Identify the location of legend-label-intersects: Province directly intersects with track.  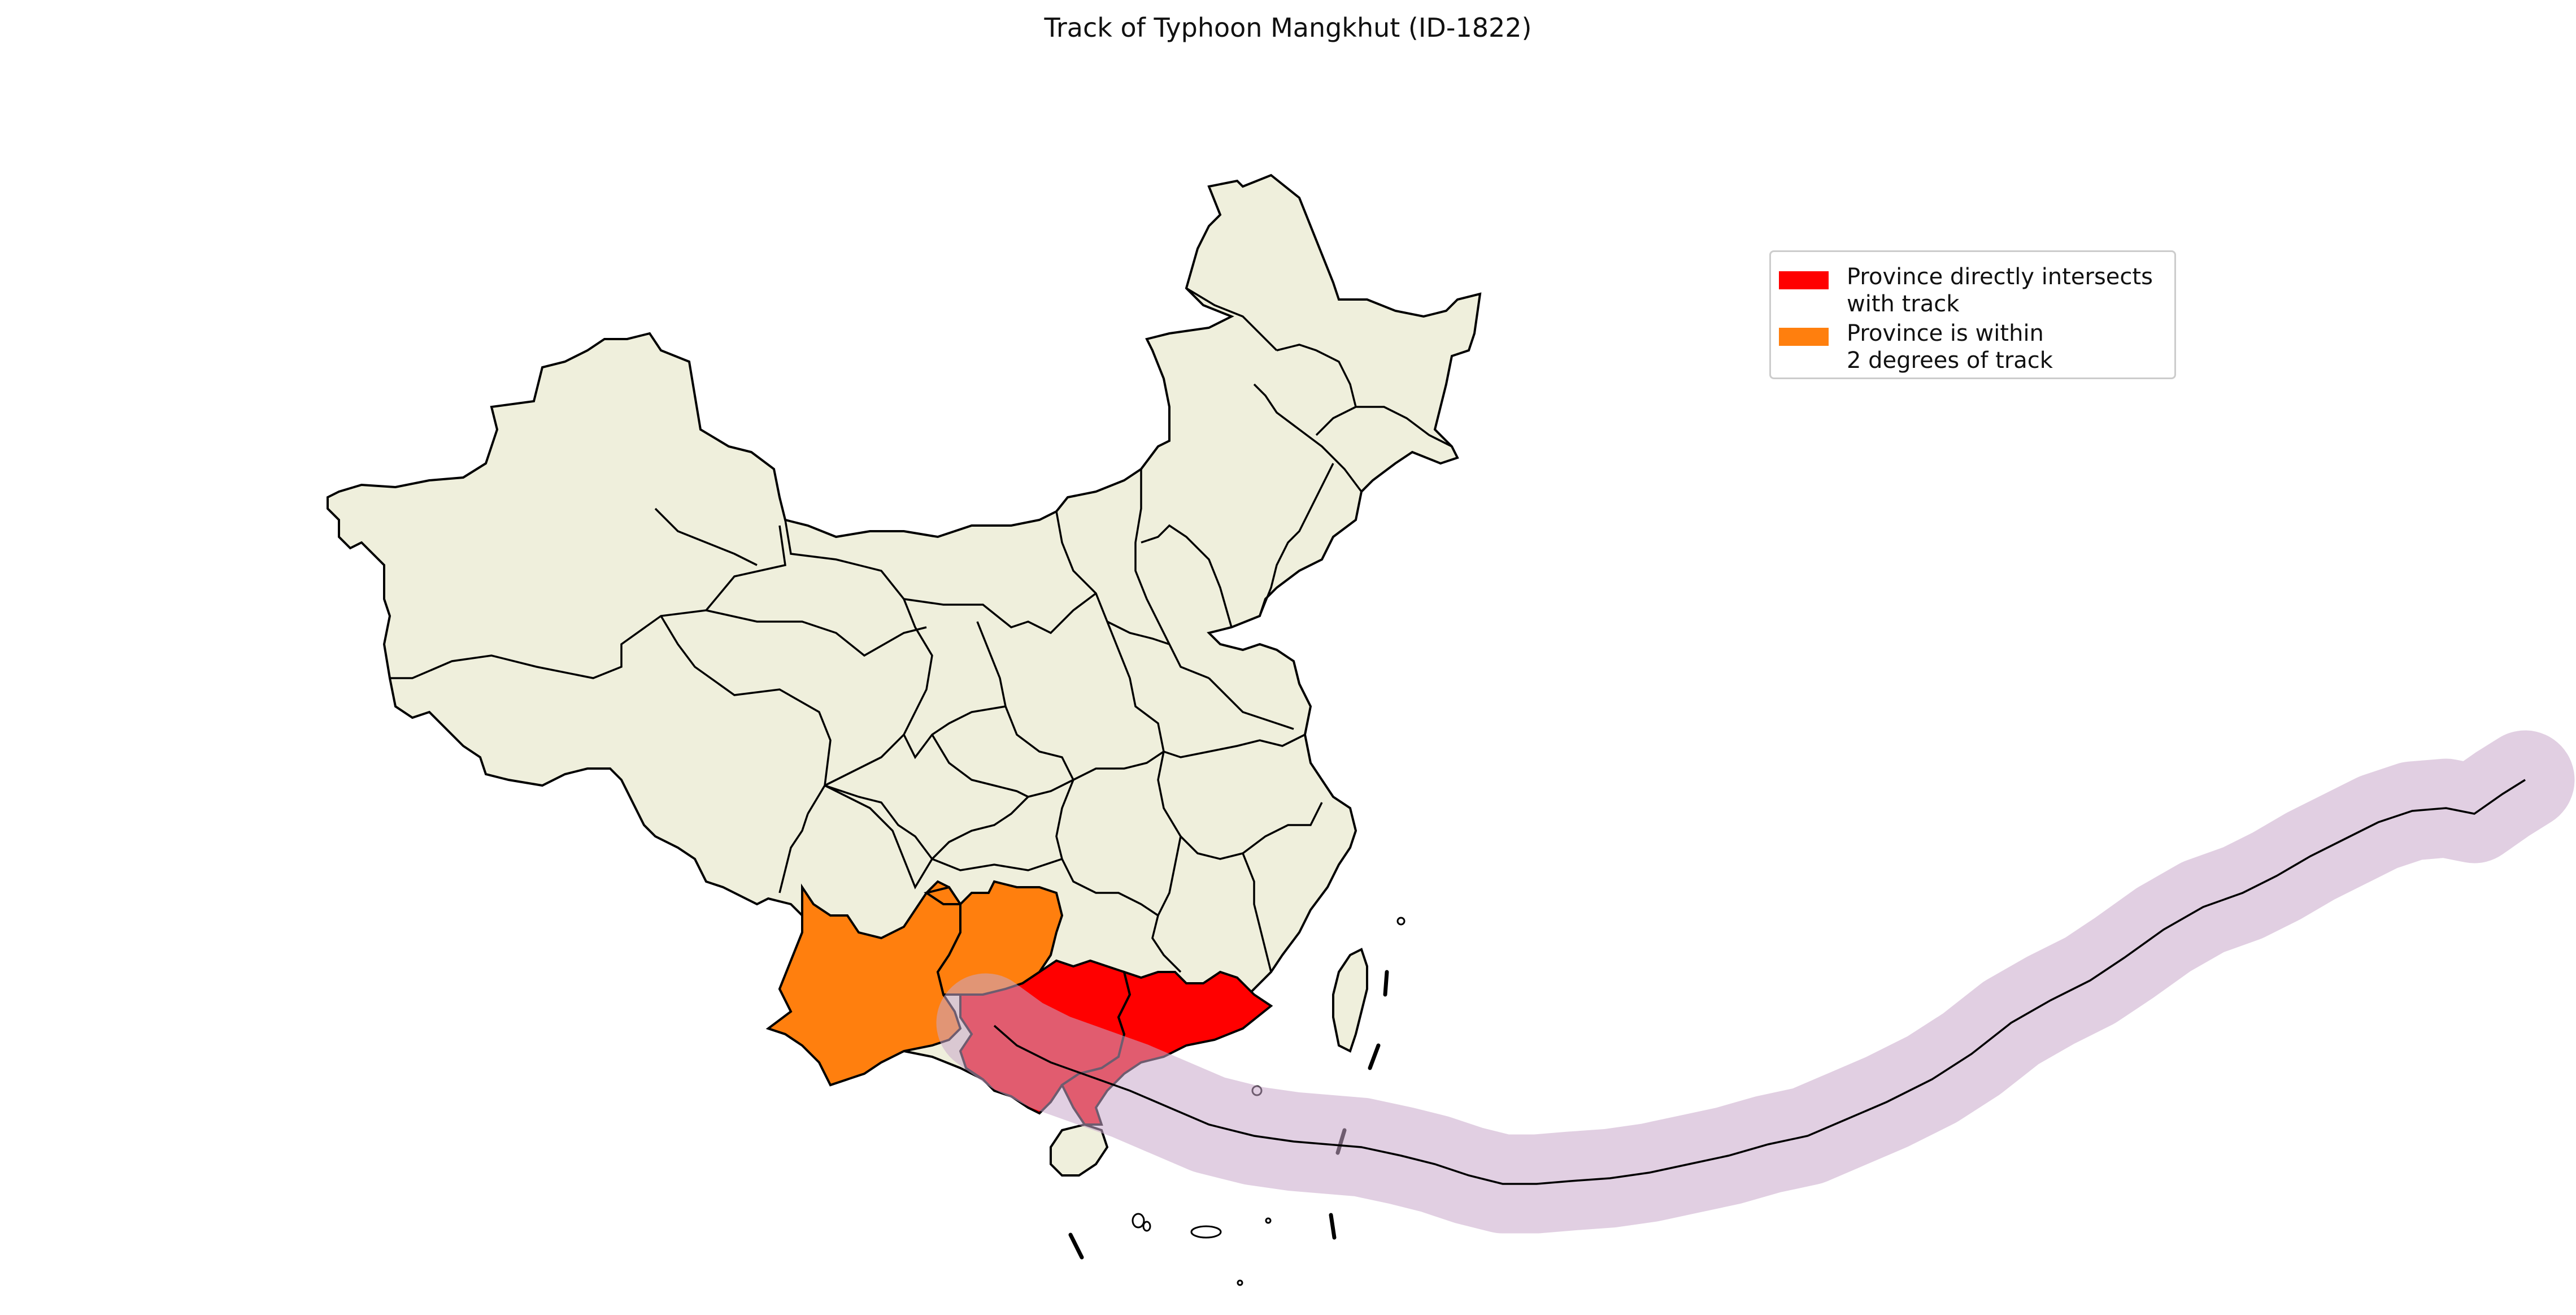
(2000, 290).